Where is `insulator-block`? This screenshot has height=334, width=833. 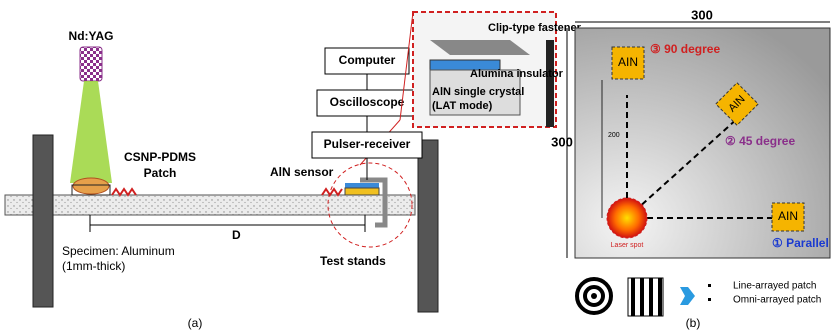 insulator-block is located at coordinates (475, 92).